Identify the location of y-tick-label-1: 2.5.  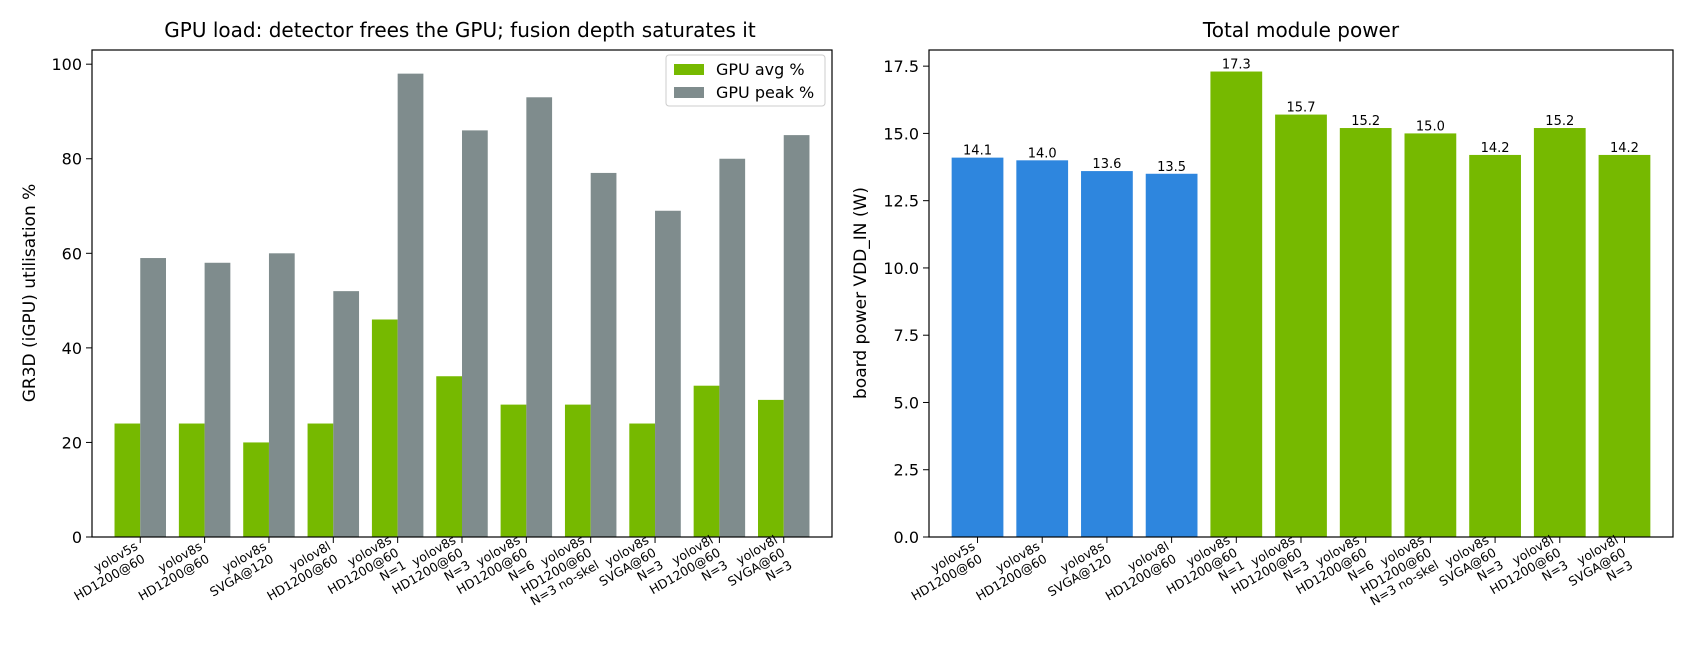
(906, 470).